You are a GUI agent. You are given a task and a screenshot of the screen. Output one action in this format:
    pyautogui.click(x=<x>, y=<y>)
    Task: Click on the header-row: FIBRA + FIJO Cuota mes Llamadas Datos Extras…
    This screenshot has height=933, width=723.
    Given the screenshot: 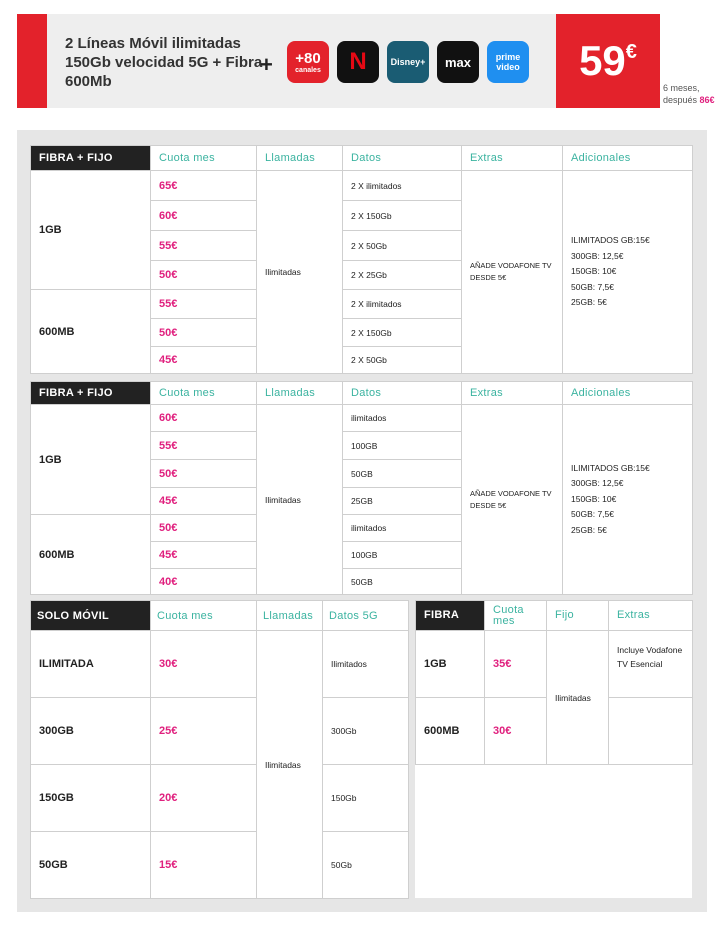 What is the action you would take?
    pyautogui.click(x=361, y=393)
    